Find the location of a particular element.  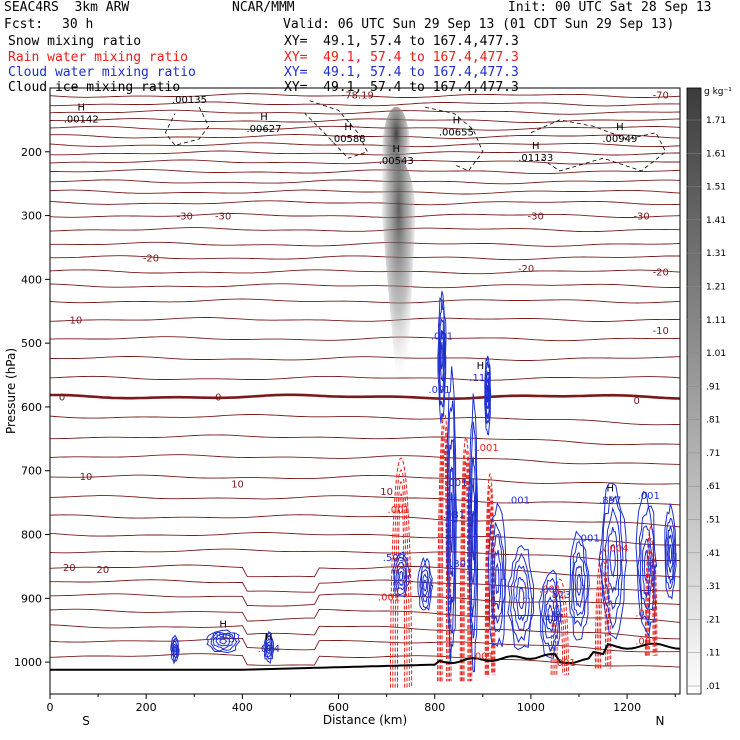

field-xy-cloud-water: XY= 49.1, 57.4 to 167.4,477.3 is located at coordinates (401, 72).